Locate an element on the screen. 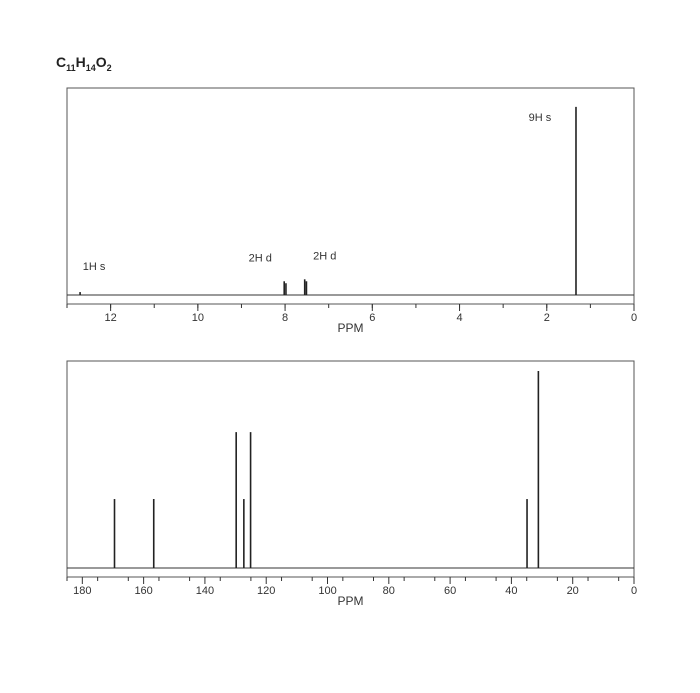 The image size is (700, 693). tick-label: 160 is located at coordinates (143, 591).